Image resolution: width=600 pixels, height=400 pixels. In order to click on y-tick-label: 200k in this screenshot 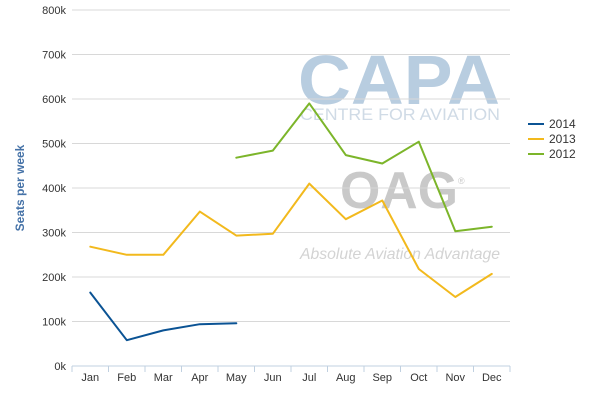, I will do `click(54, 278)`.